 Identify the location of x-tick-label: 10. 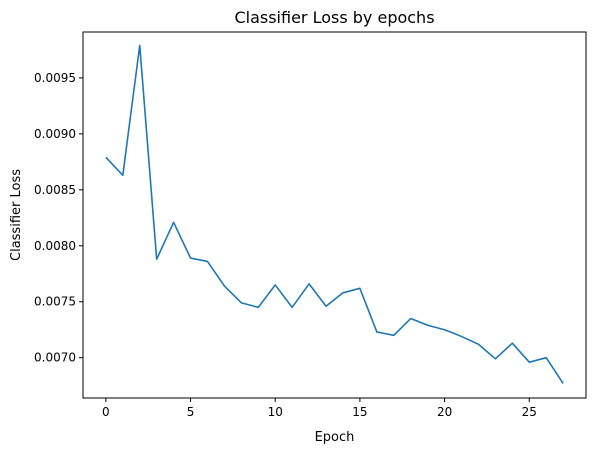
(275, 412).